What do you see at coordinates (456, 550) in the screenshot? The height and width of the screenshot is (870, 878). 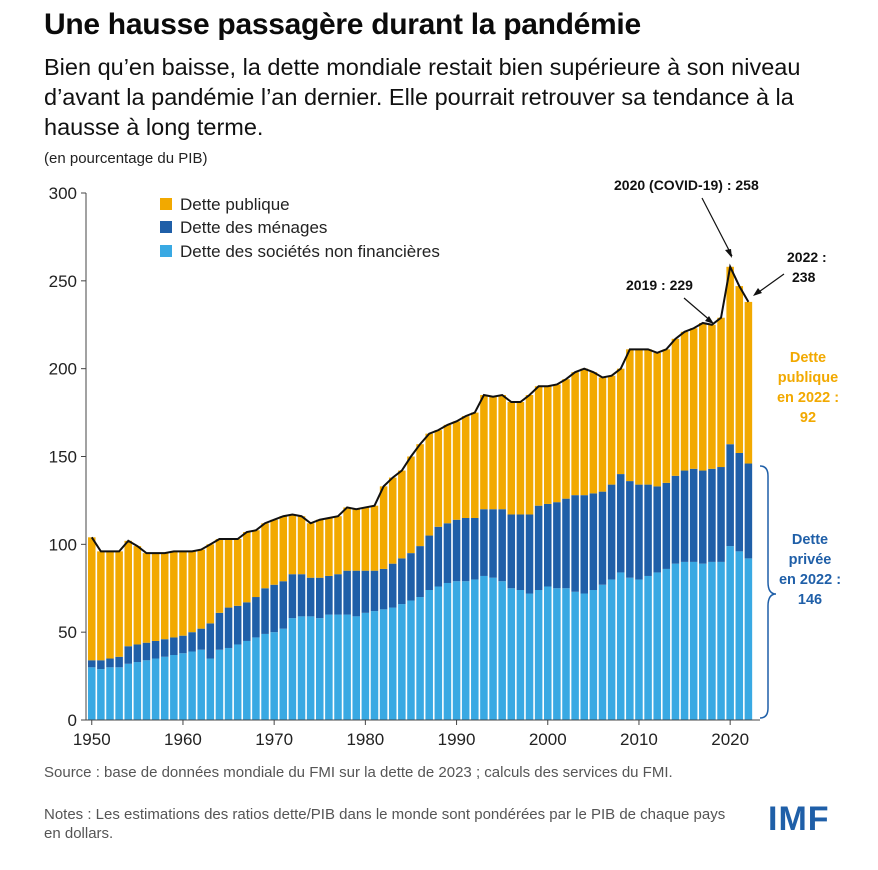 I see `bar-households-1990` at bounding box center [456, 550].